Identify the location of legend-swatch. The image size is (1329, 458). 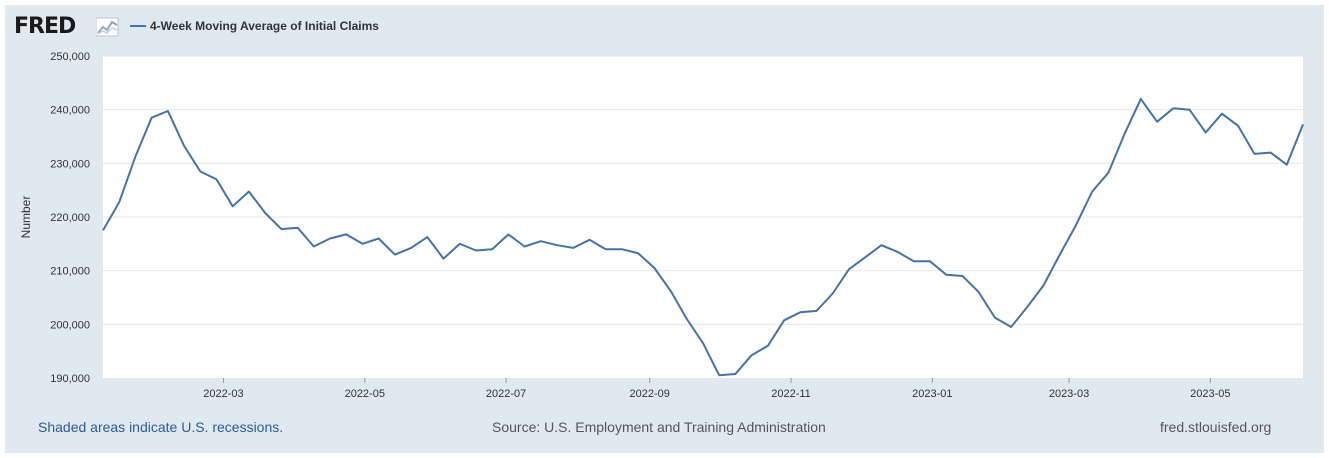
(138, 26).